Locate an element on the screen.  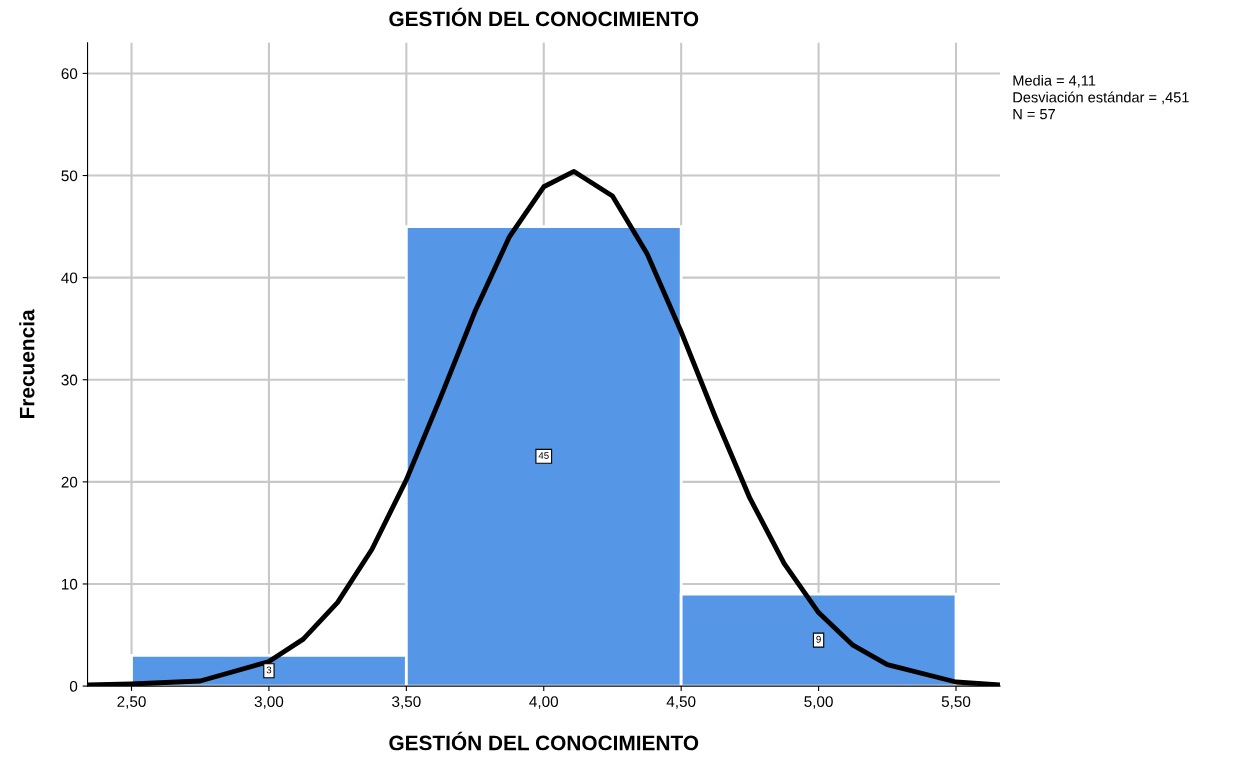
x-tick-label: 3,00 is located at coordinates (269, 702).